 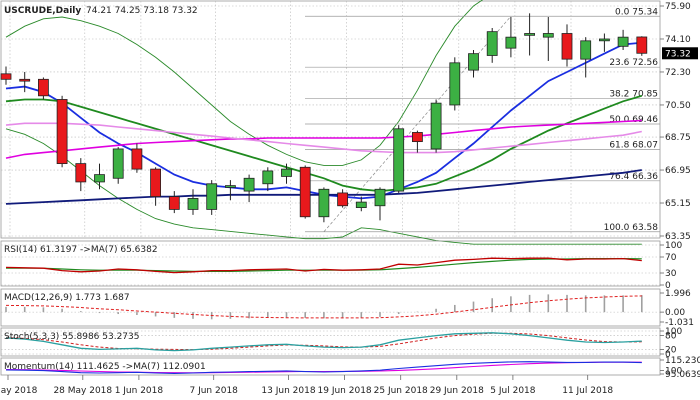 I want to click on price-axis-tick-label: 68.75, so click(x=678, y=138).